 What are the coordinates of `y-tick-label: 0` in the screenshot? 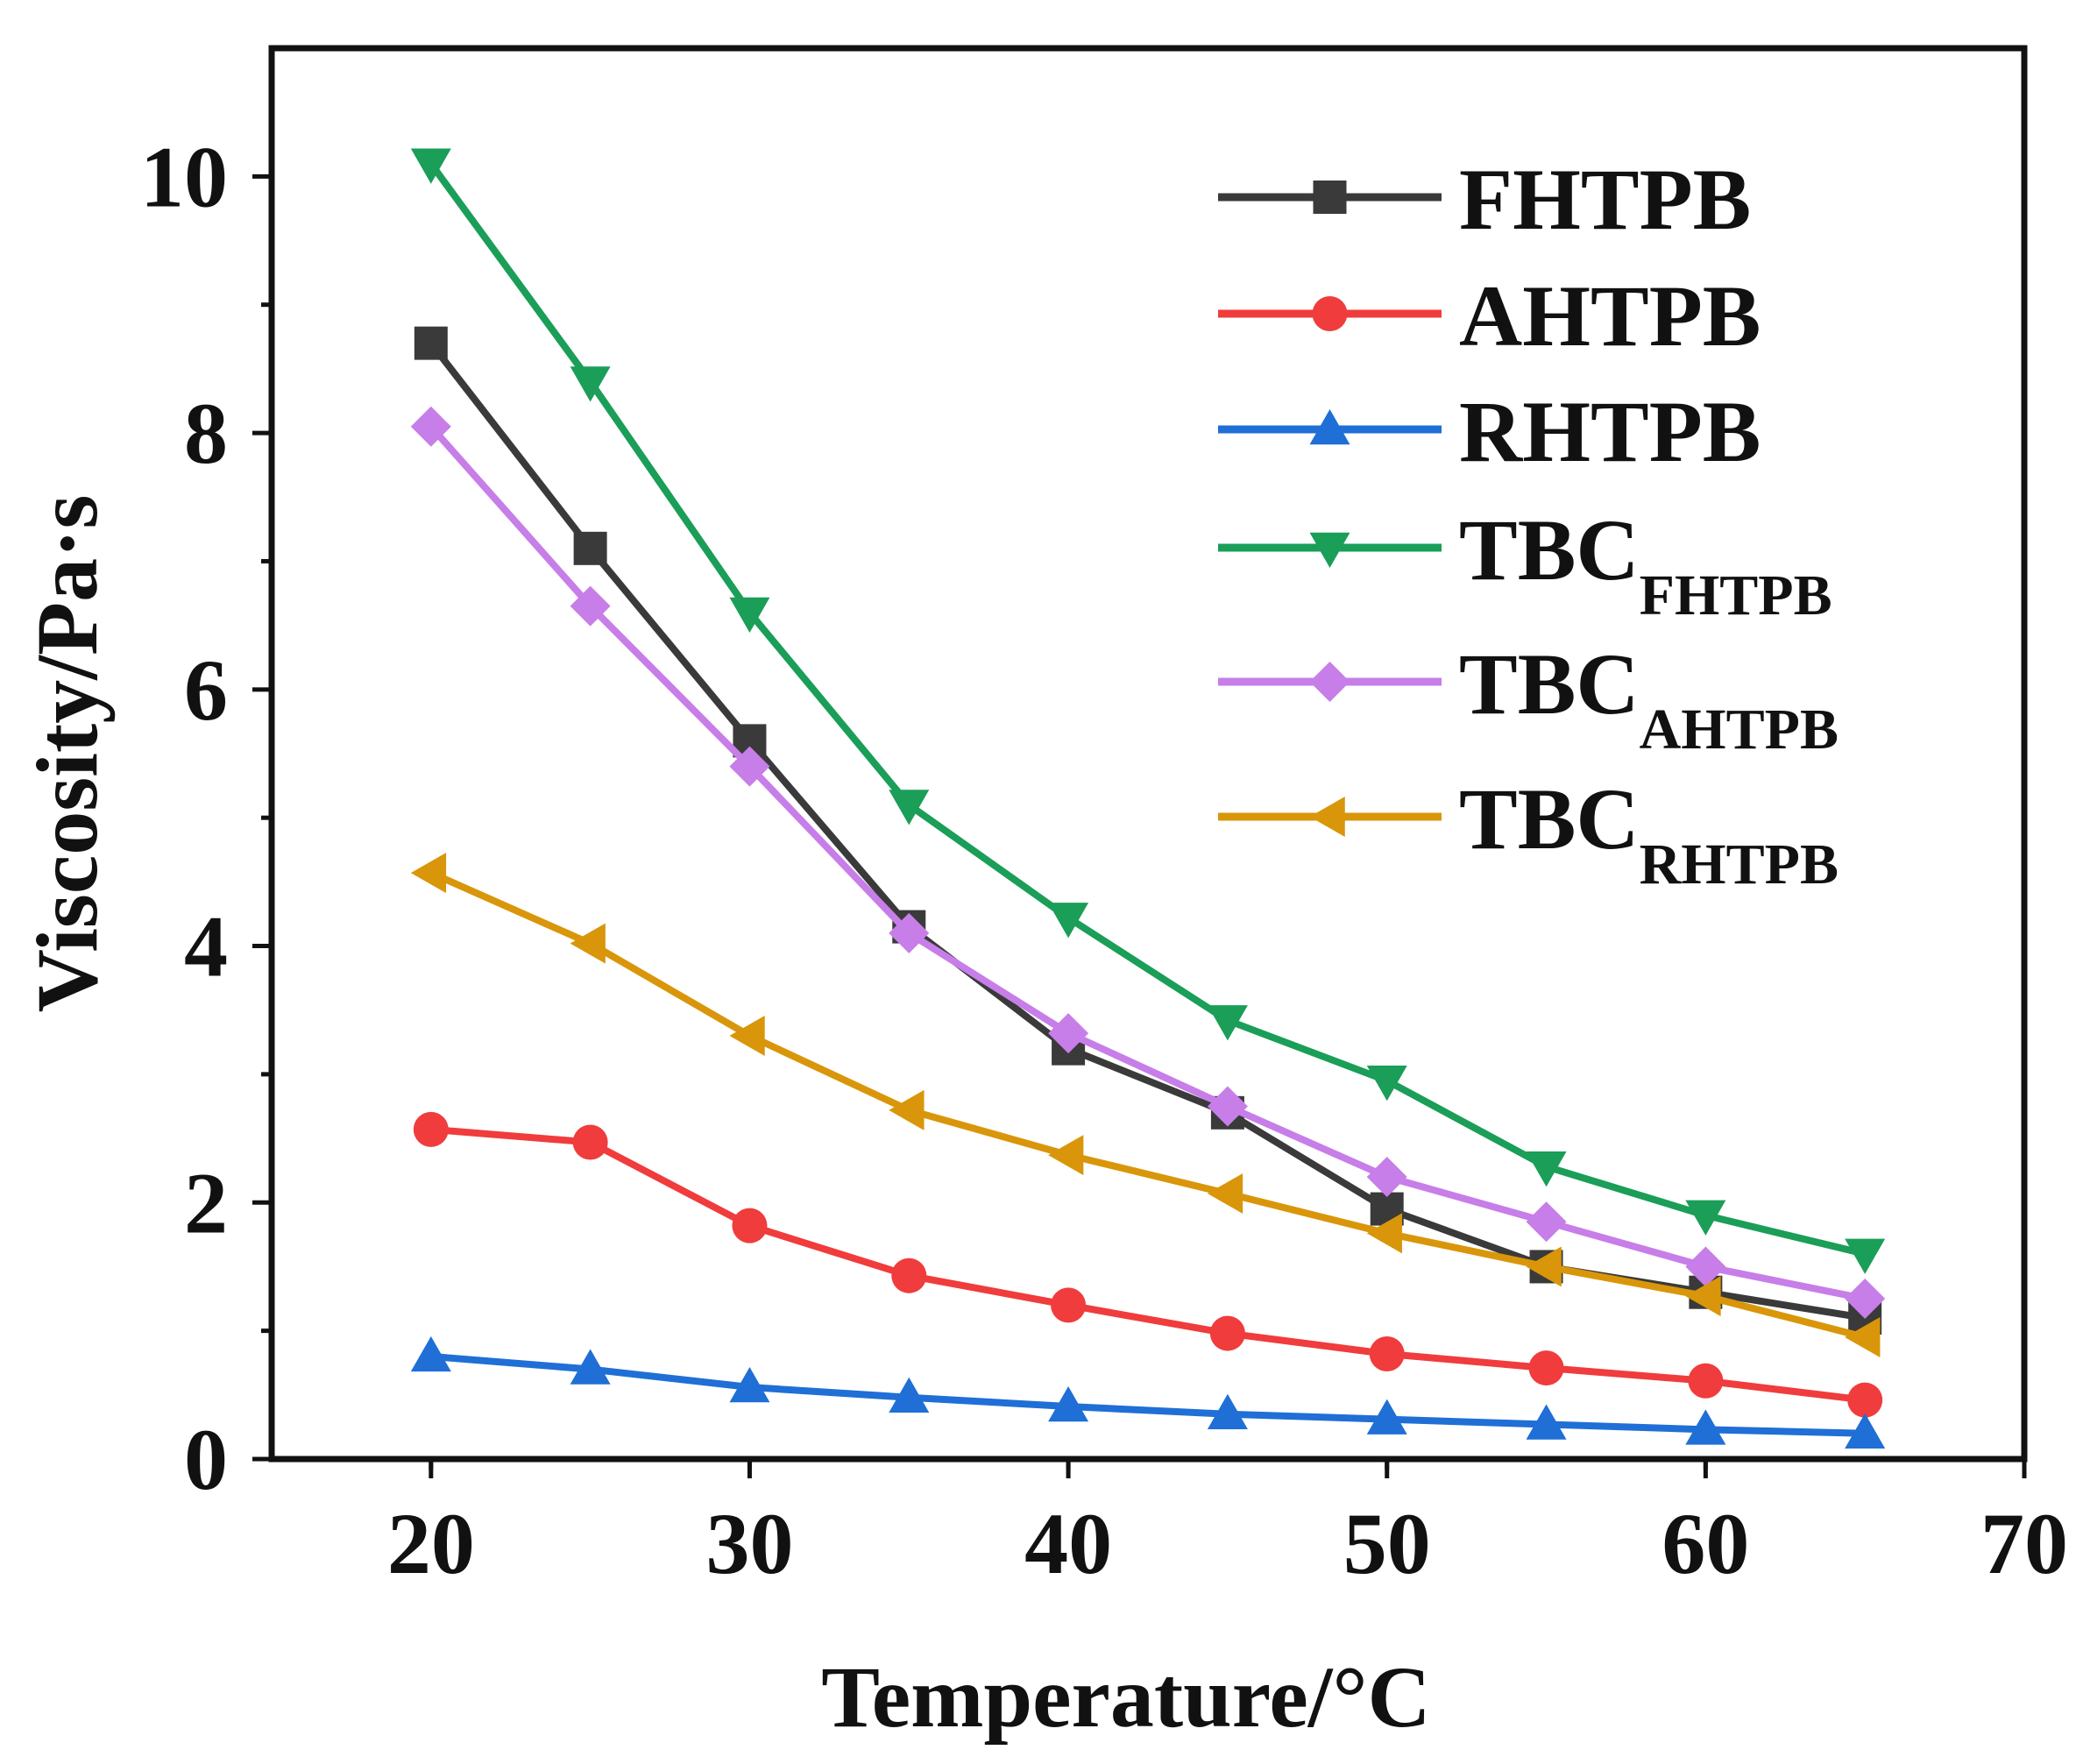 It's located at (206, 1460).